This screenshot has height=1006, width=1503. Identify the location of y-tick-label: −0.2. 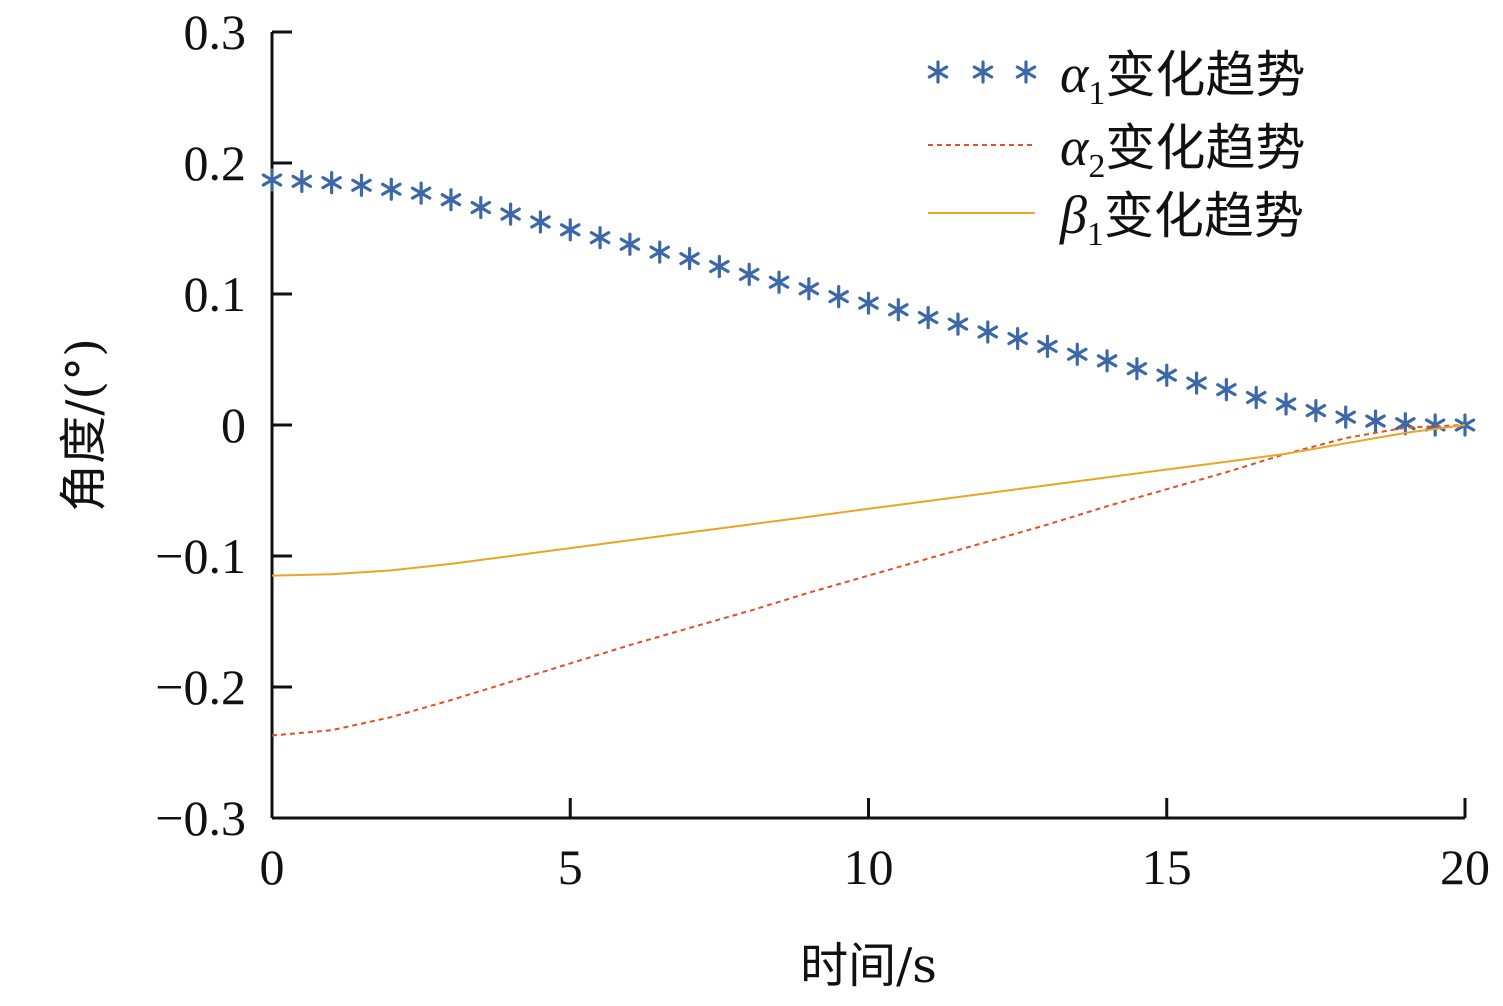
(200, 687).